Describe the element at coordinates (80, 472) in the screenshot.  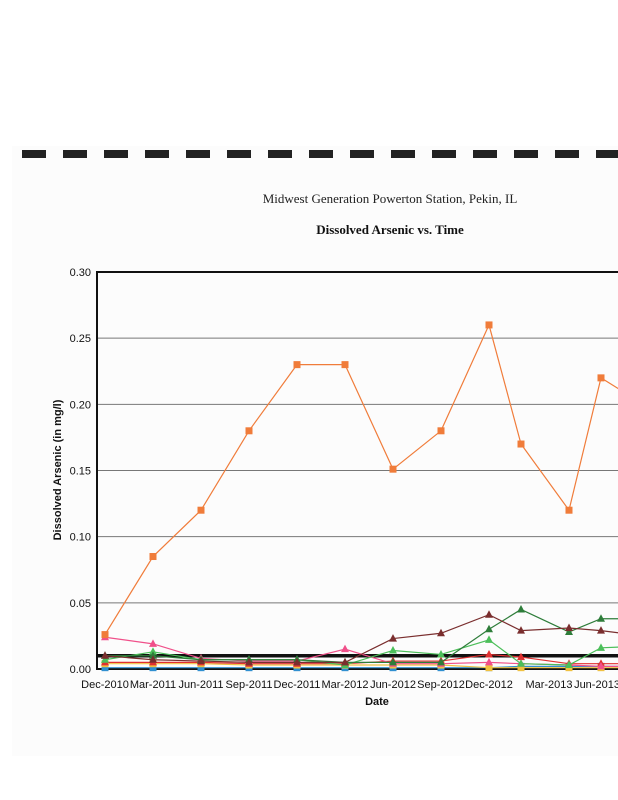
I see `y-tick-label: 0.15` at that location.